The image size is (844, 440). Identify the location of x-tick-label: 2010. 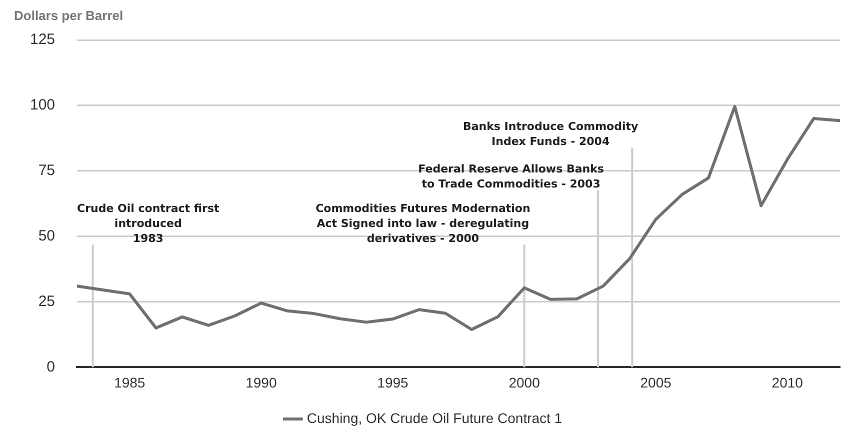
(788, 382).